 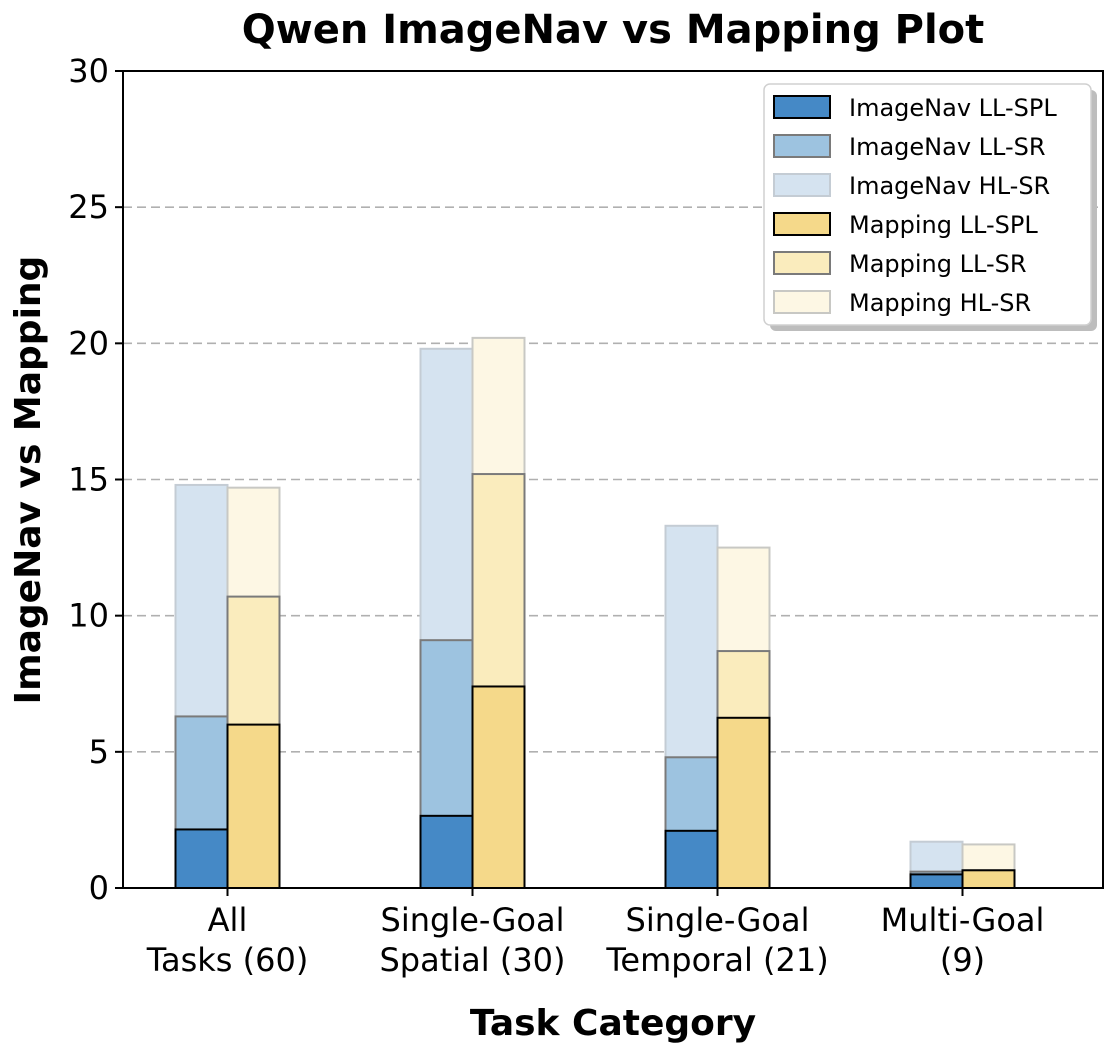 I want to click on y-tick-label: 25, so click(x=88, y=207).